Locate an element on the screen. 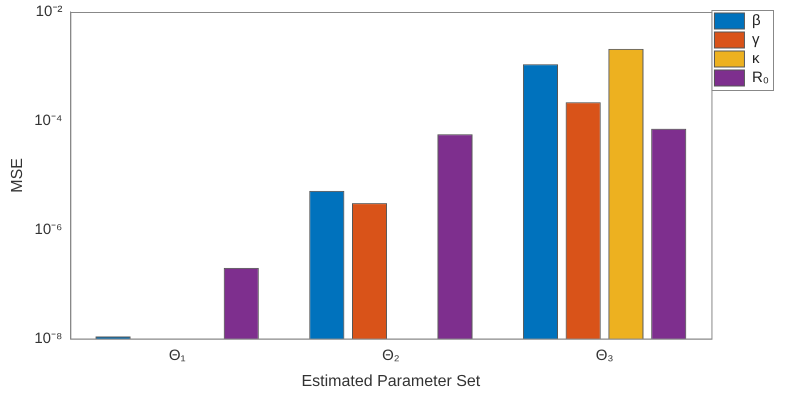  legend-label: β is located at coordinates (756, 21).